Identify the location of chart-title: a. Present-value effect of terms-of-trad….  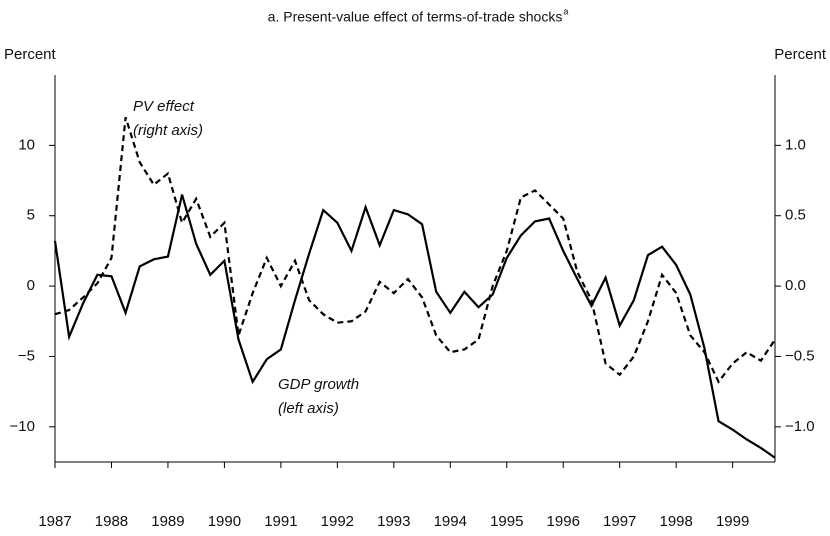
(415, 17).